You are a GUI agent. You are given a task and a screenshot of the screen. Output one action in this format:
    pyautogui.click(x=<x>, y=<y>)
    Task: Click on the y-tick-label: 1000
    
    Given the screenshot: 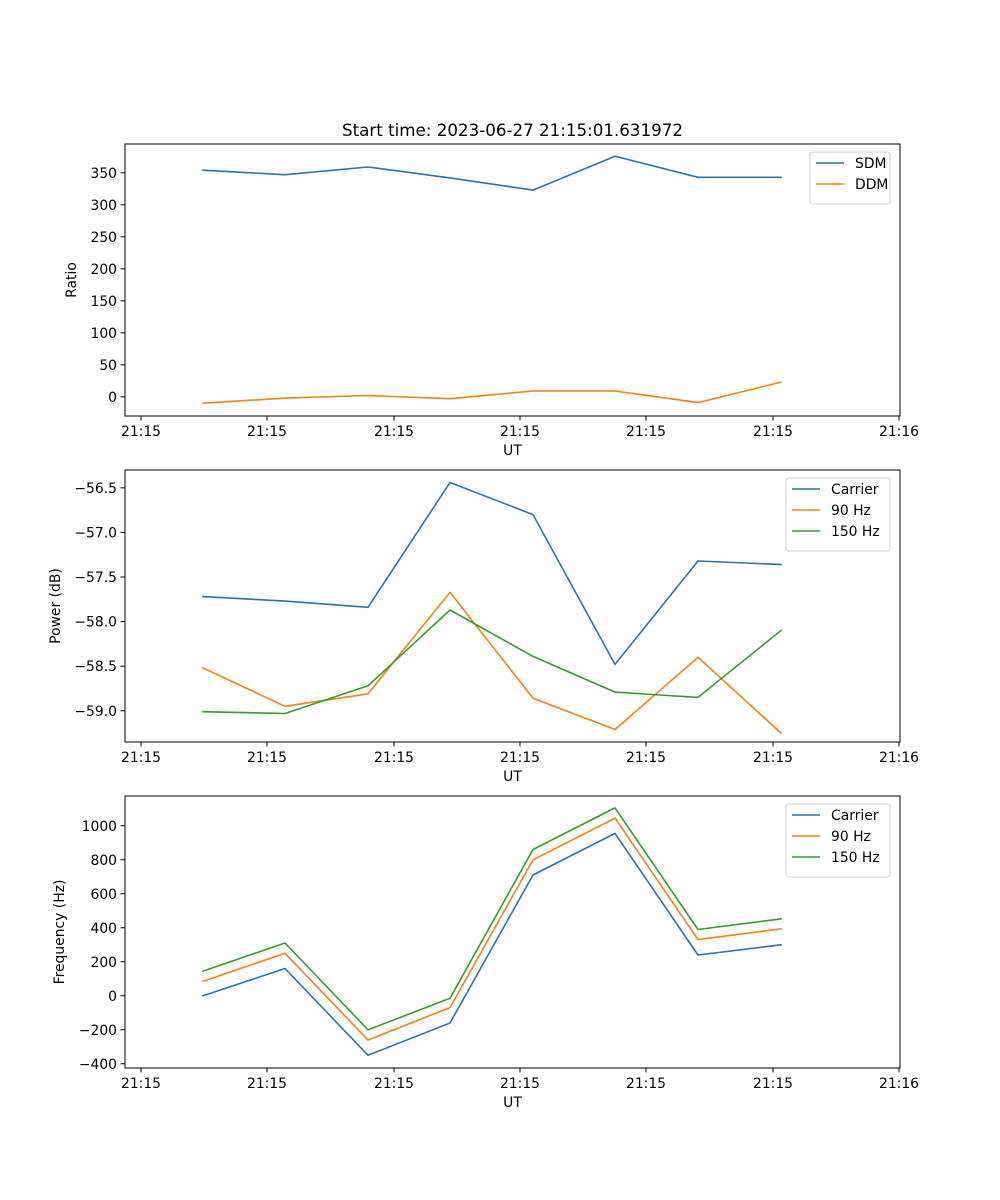 What is the action you would take?
    pyautogui.click(x=99, y=827)
    